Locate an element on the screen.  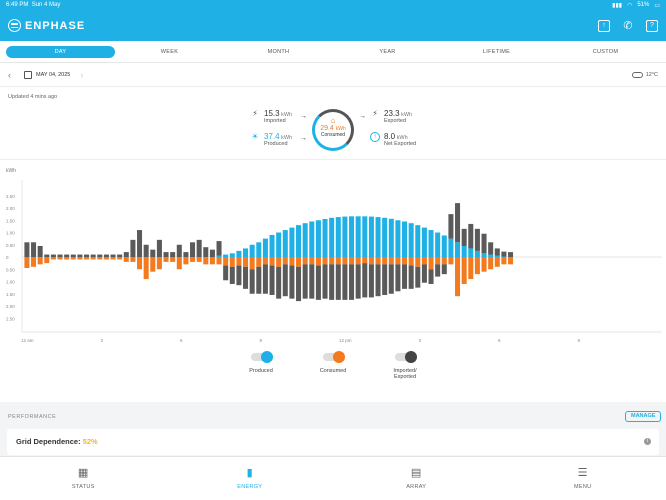
nav-menu: ☰ MENU is located at coordinates (583, 478).